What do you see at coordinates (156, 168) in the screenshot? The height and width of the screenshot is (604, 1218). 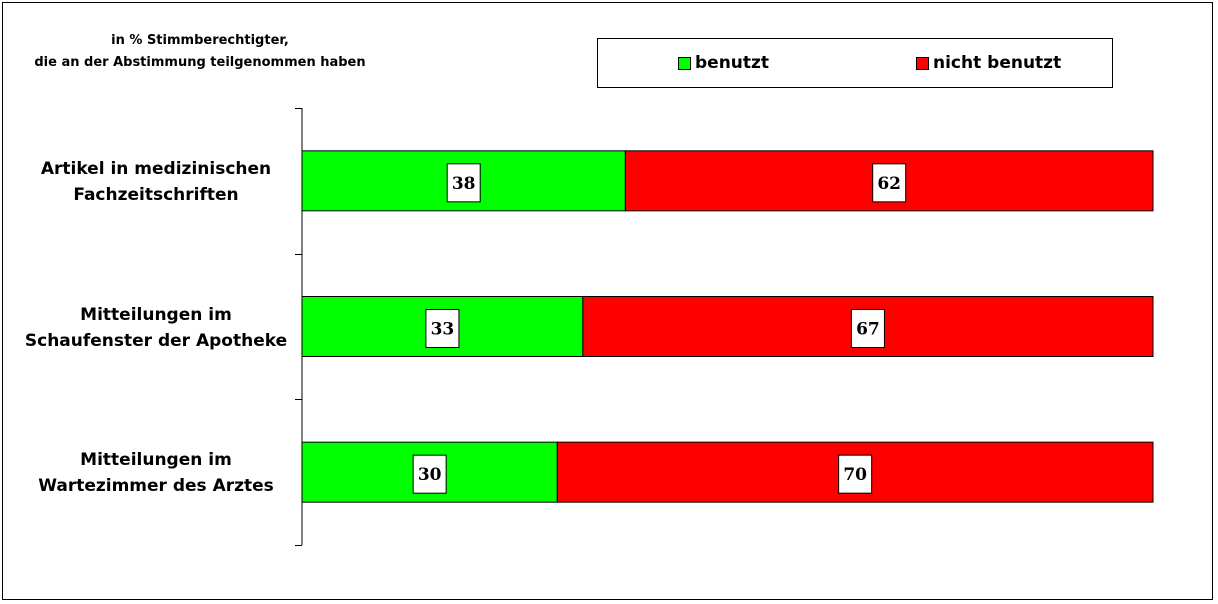 I see `category-label-line-1: Artikel in medizinischen` at bounding box center [156, 168].